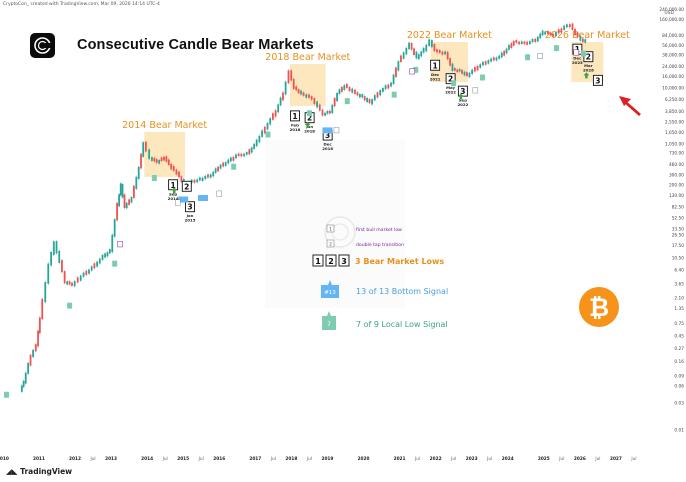 The image size is (686, 482). I want to click on y-tick-label: 3.65, so click(679, 285).